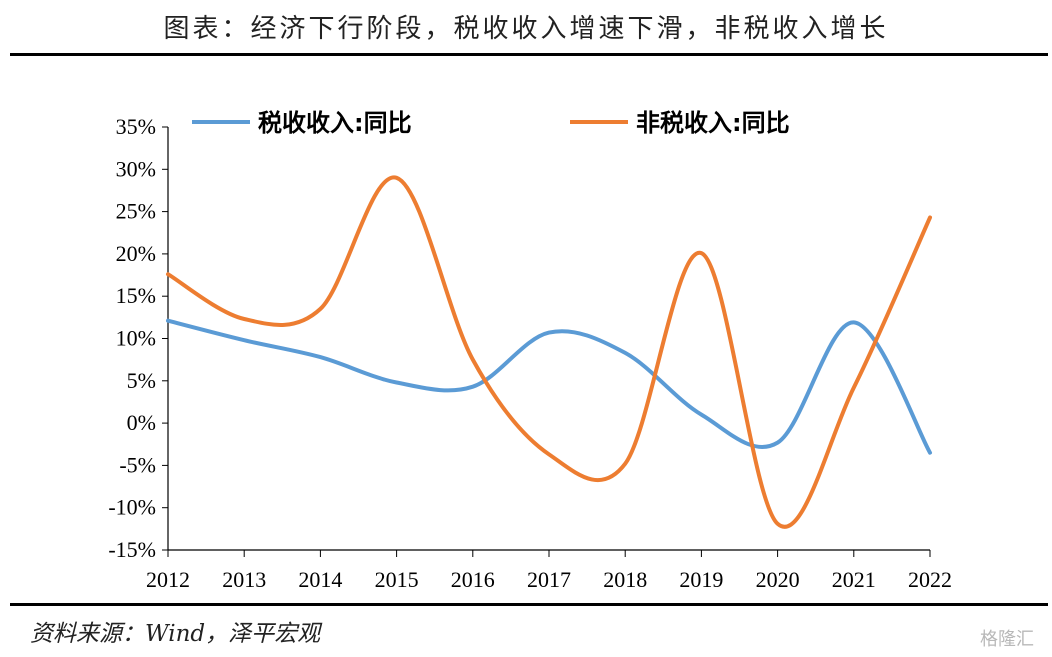 This screenshot has width=1052, height=657. What do you see at coordinates (132, 507) in the screenshot?
I see `y-tick-label: -10%` at bounding box center [132, 507].